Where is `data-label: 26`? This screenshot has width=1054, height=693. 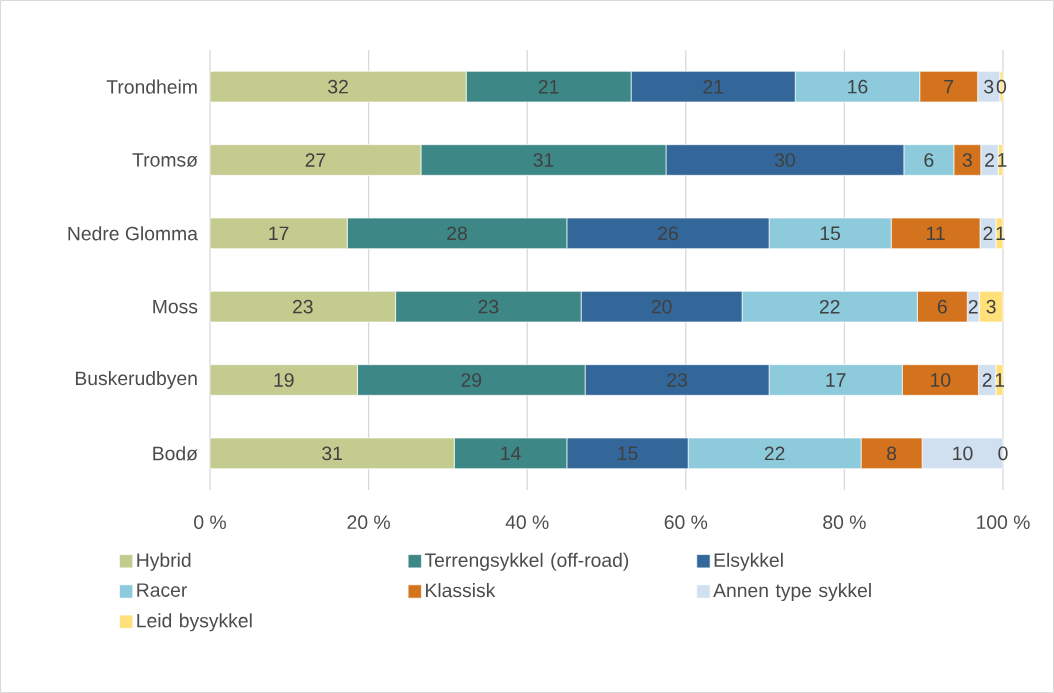 data-label: 26 is located at coordinates (668, 233).